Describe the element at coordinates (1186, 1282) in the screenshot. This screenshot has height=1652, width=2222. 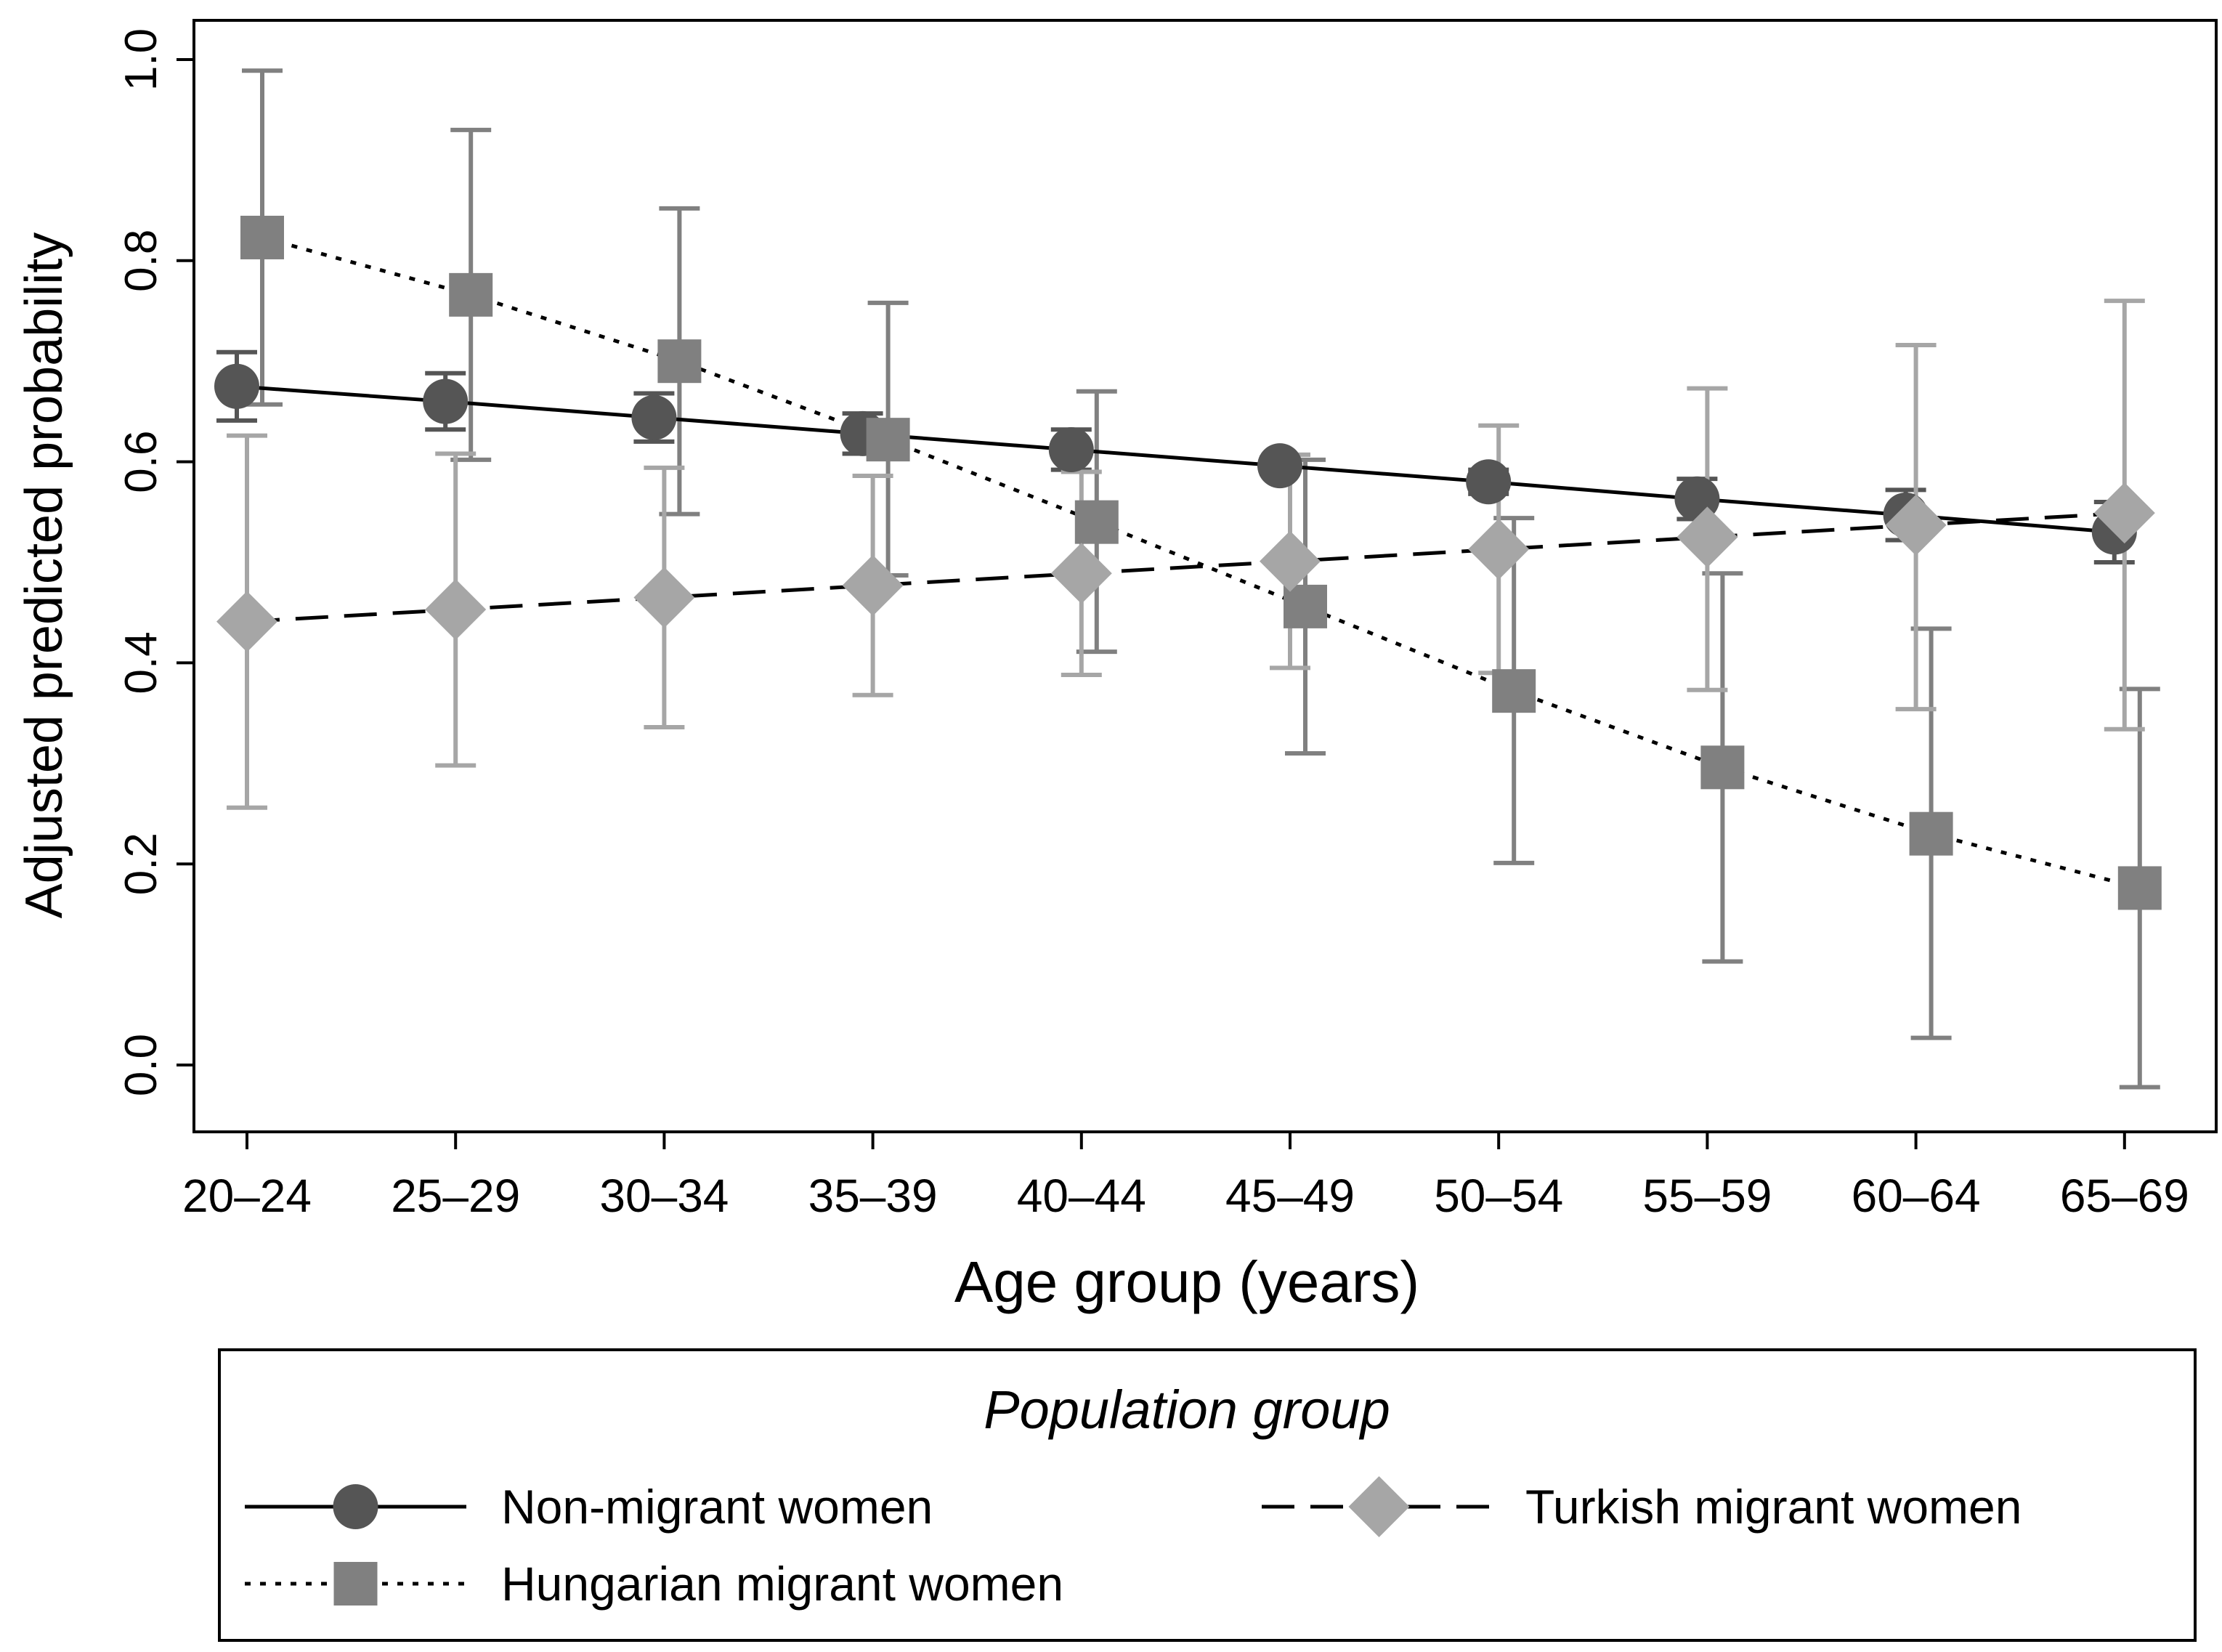
I see `x-axis-label: Age group (years)` at that location.